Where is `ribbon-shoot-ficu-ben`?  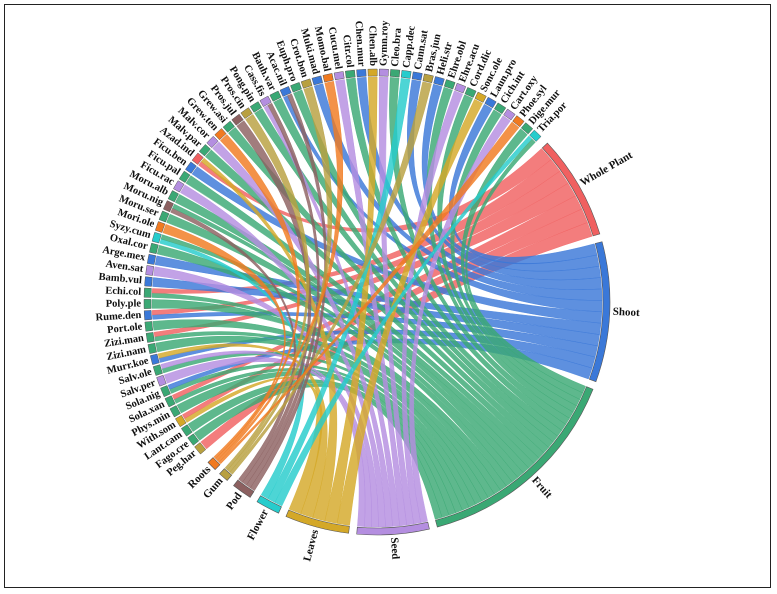 ribbon-shoot-ficu-ben is located at coordinates (396, 245).